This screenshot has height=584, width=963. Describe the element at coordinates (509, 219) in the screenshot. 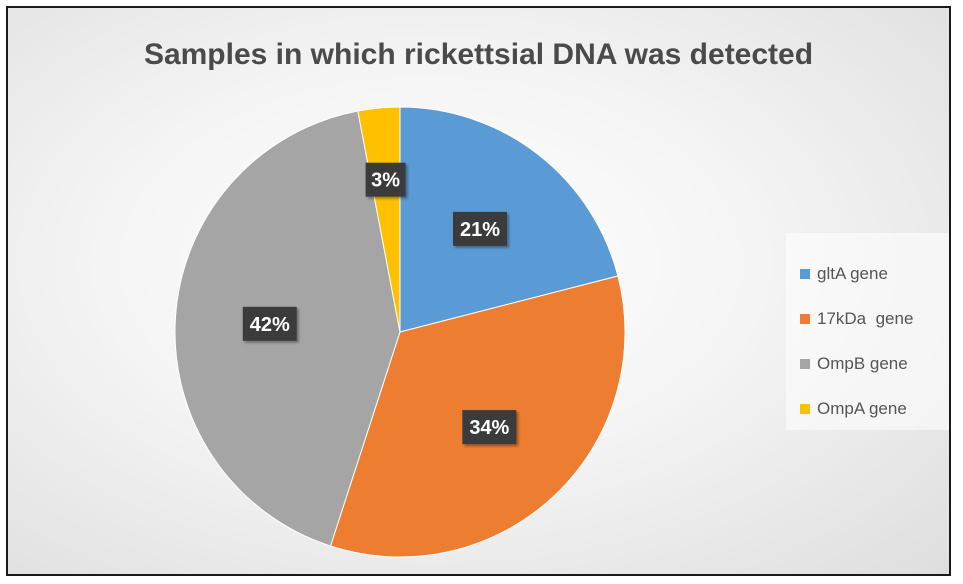

I see `pie-slice-glta-gene` at that location.